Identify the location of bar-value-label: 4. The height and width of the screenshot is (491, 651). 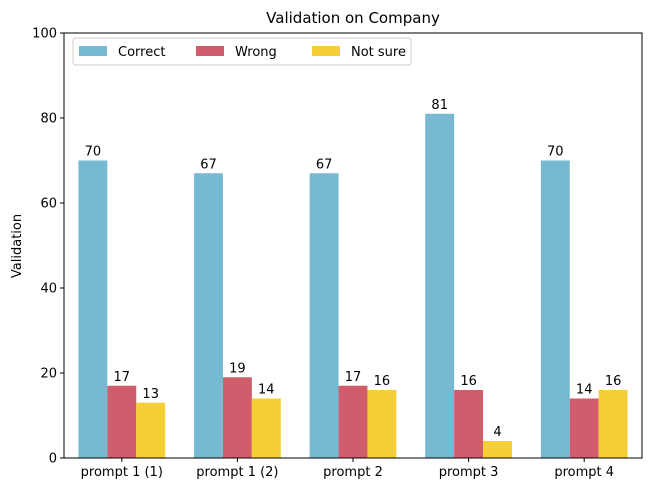
(497, 432).